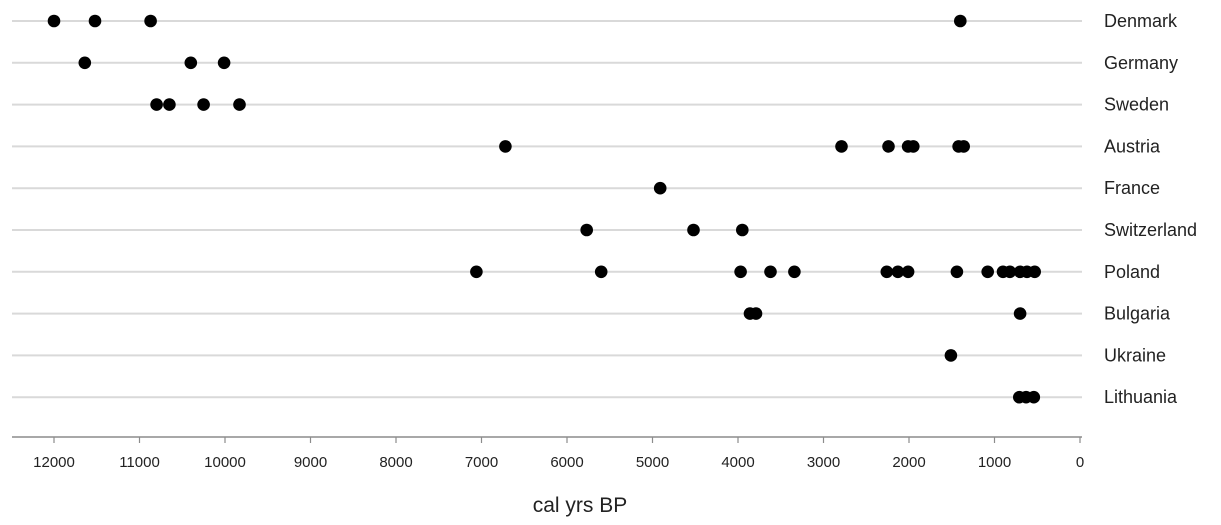 The image size is (1221, 525). I want to click on x-tick-label-4000: 4000, so click(737, 462).